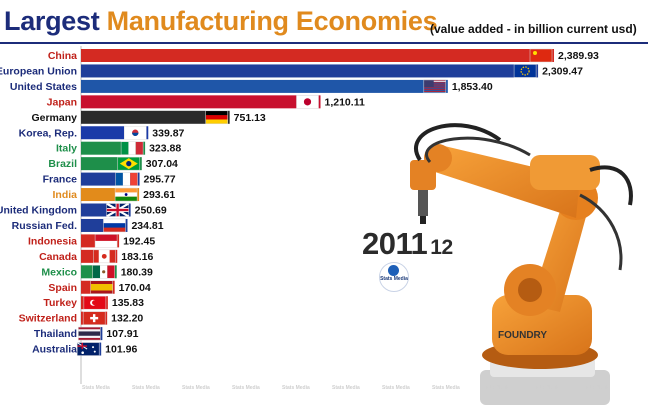 The width and height of the screenshot is (648, 405). I want to click on value-label: 1,853.40, so click(472, 87).